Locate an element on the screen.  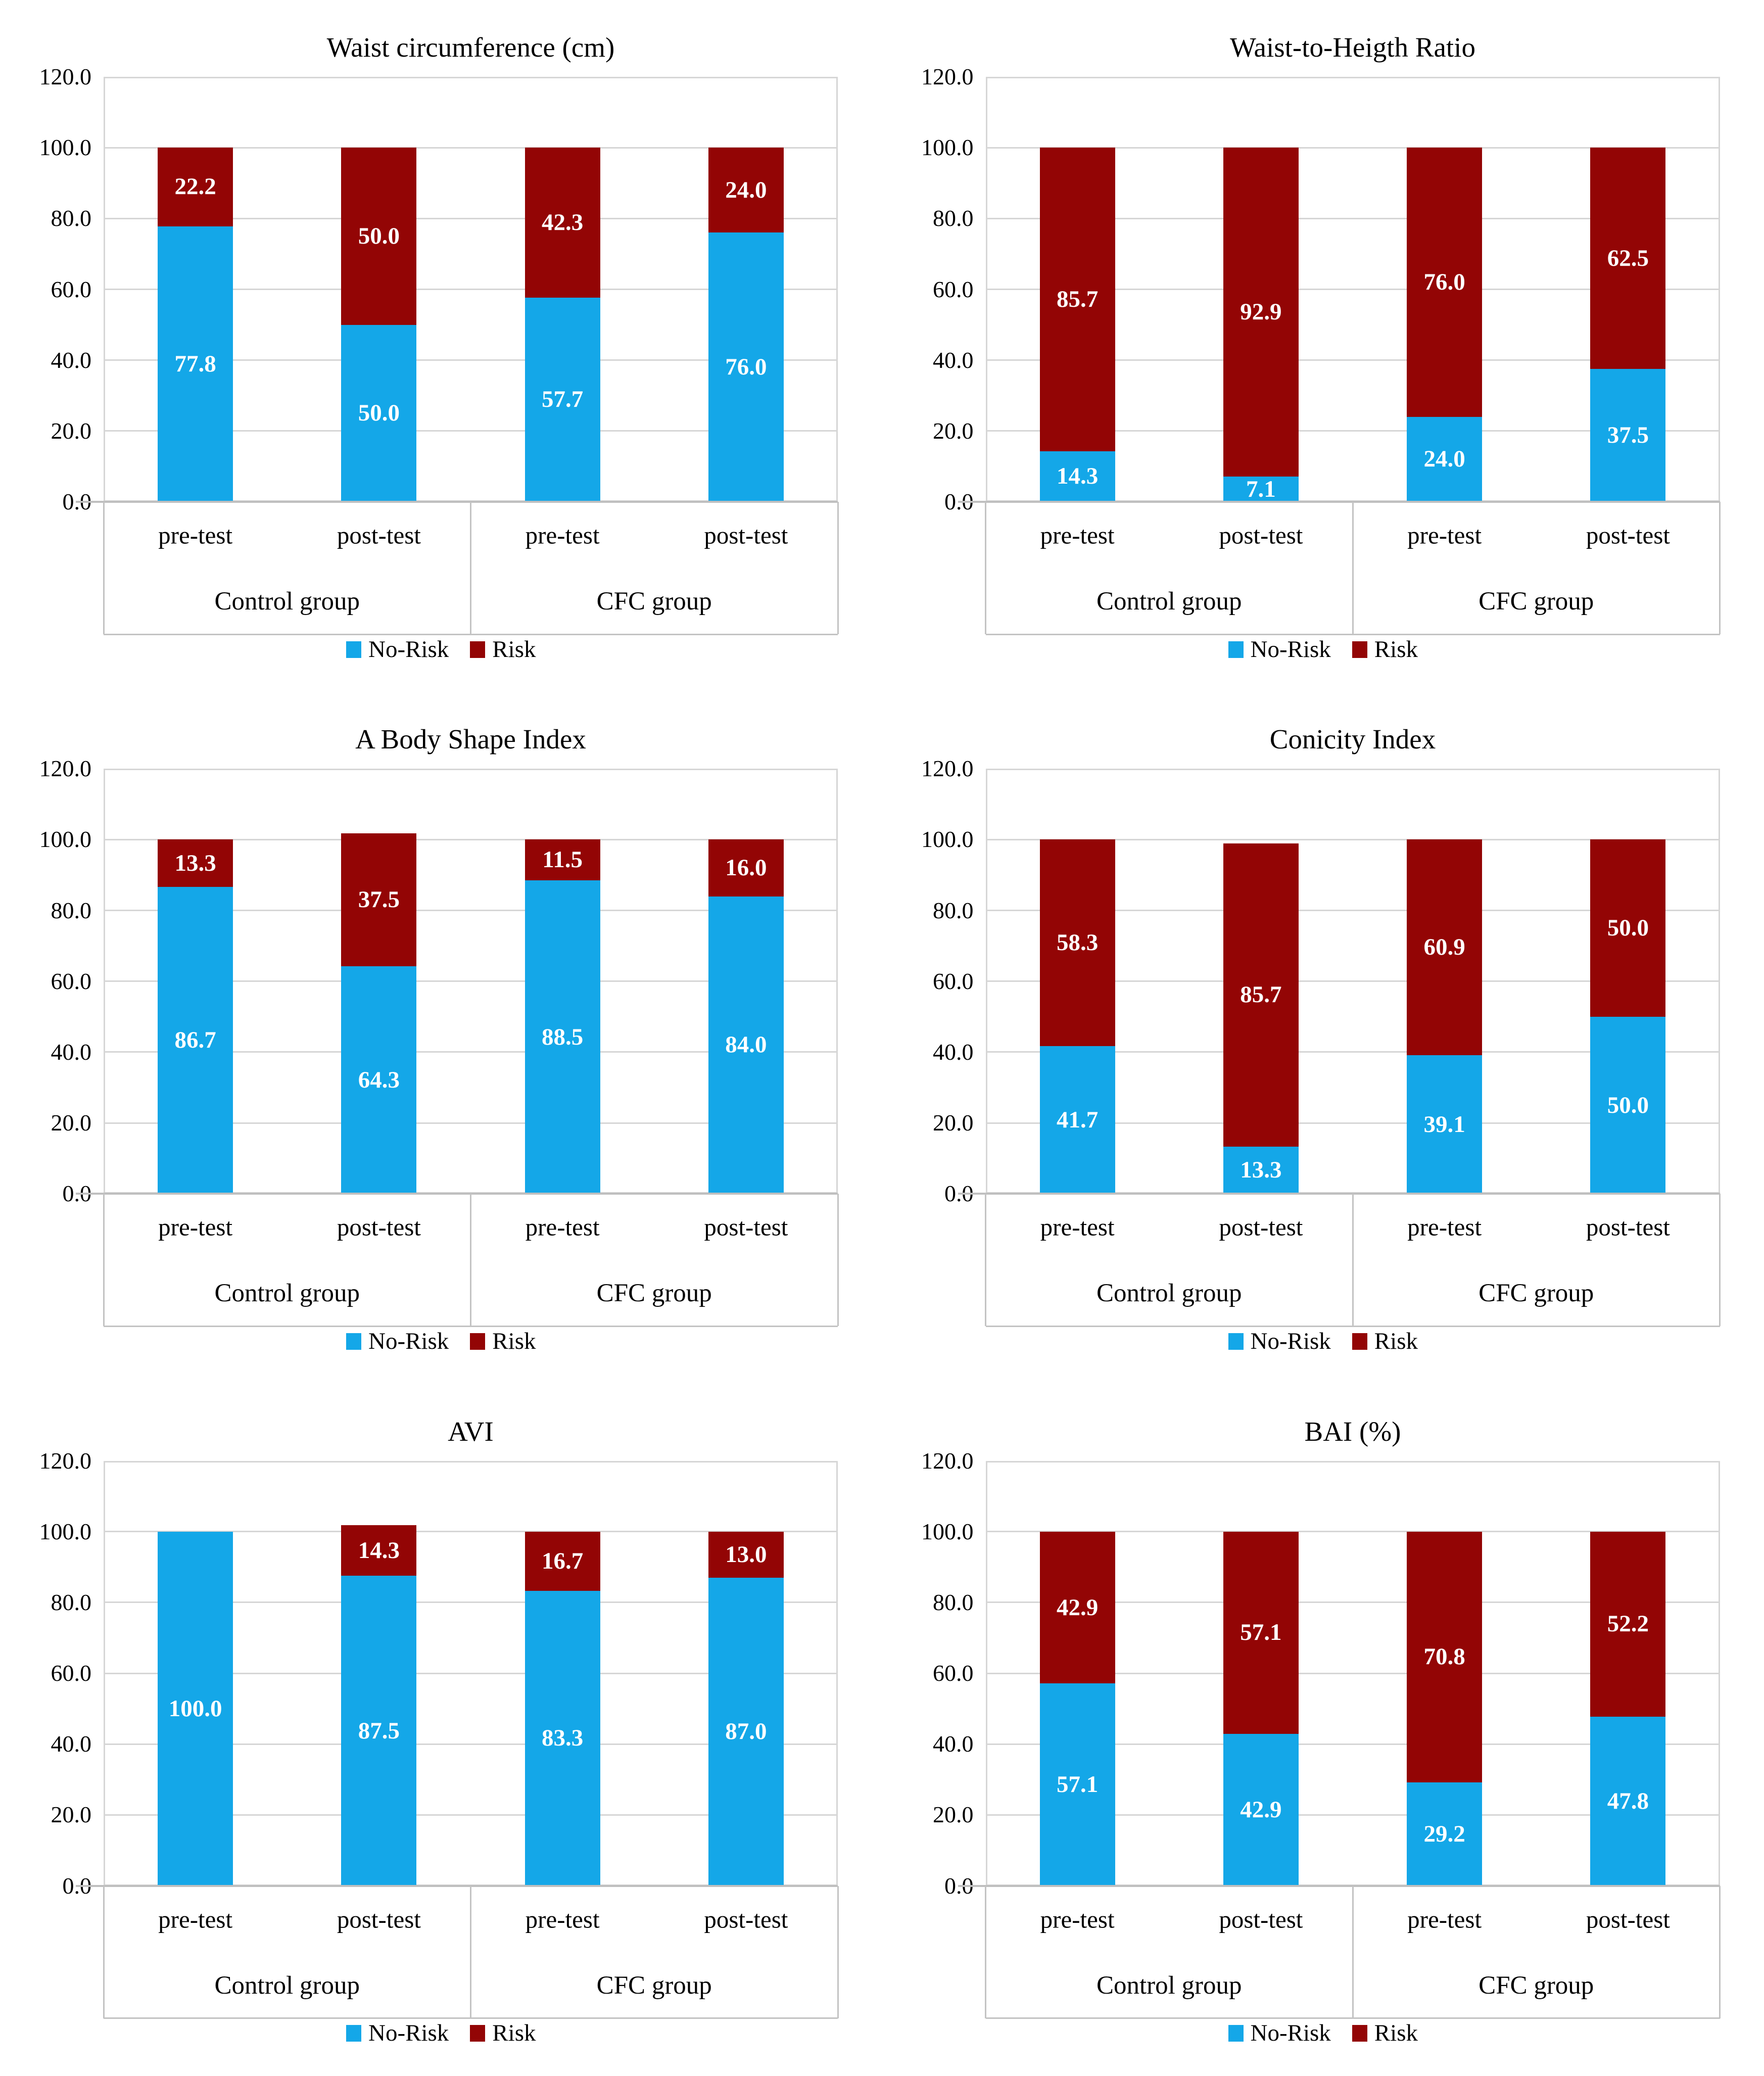
risk-segment: 24.0 is located at coordinates (746, 191).